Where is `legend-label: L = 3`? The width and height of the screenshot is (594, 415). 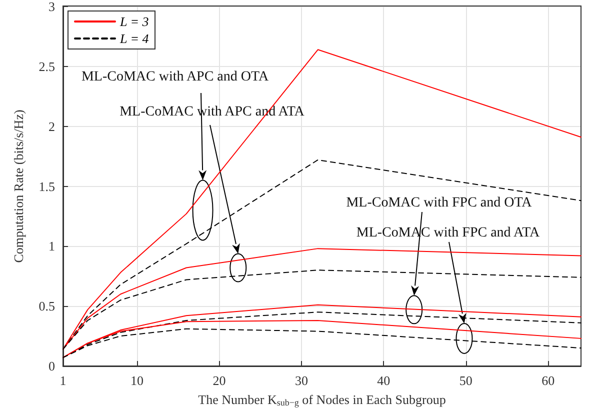 legend-label: L = 3 is located at coordinates (134, 21).